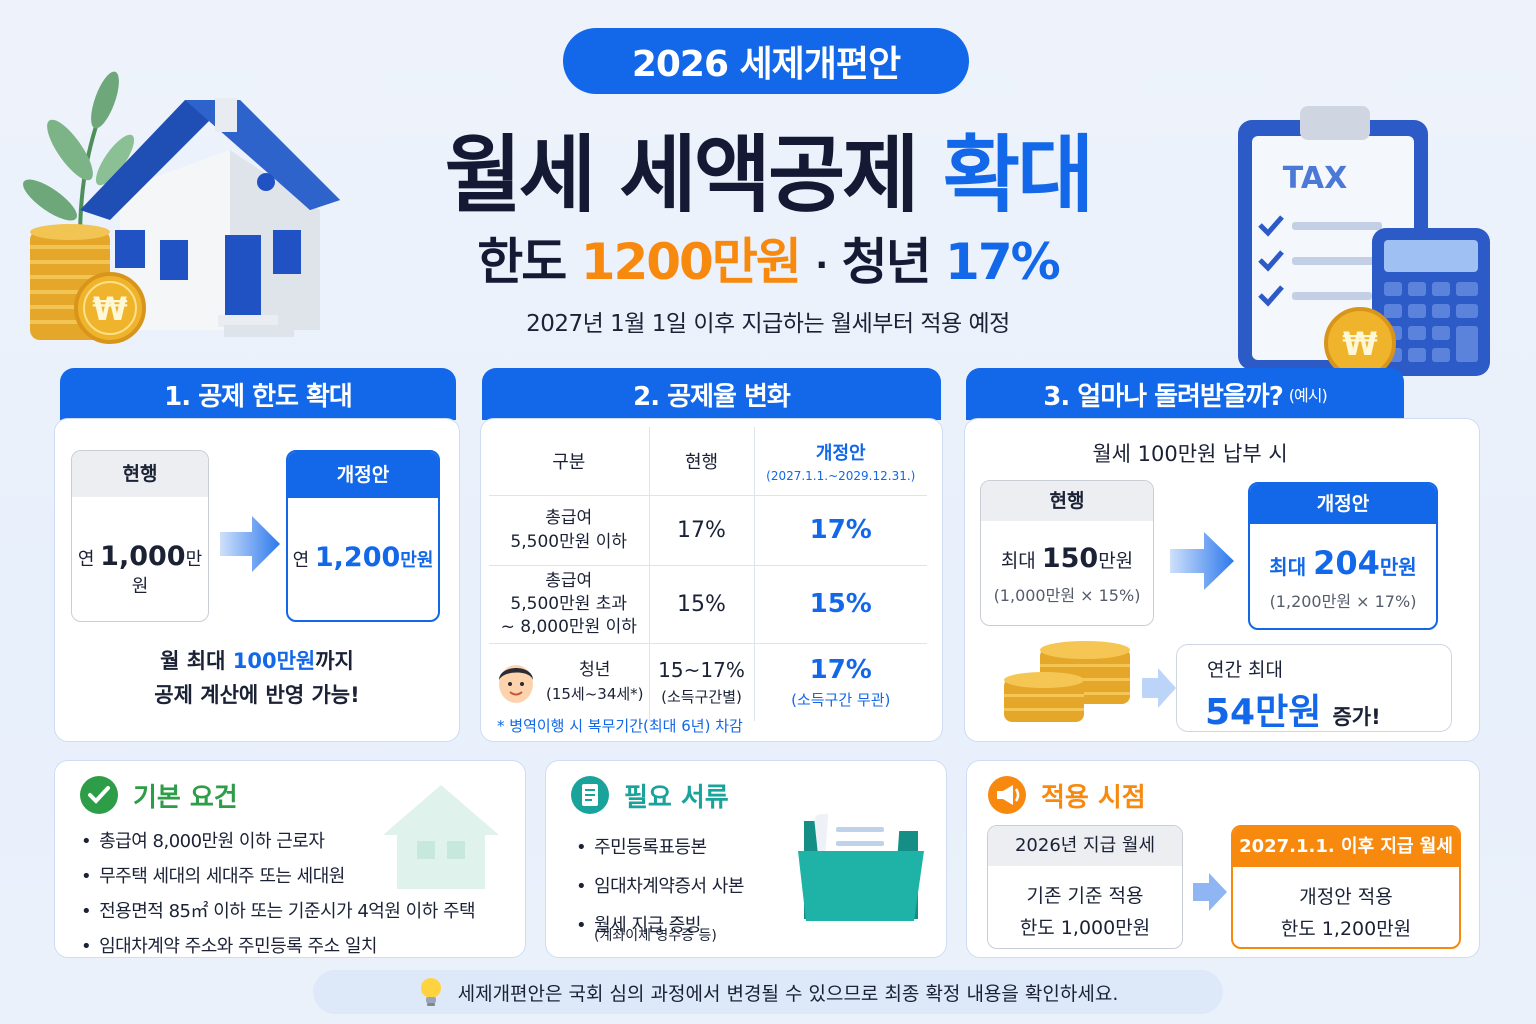 Image resolution: width=1536 pixels, height=1024 pixels. Describe the element at coordinates (274, 661) in the screenshot. I see `limit-note-value: 100만원` at that location.